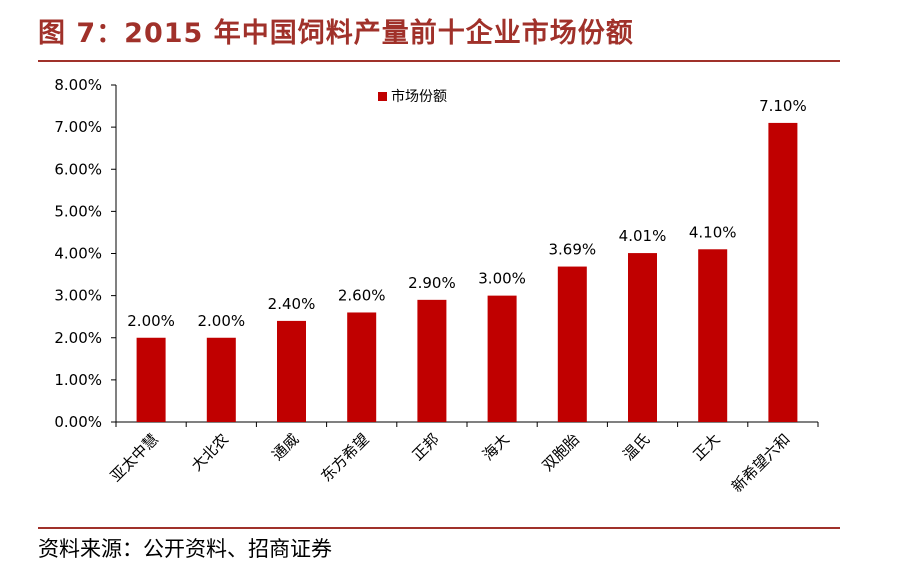 This screenshot has height=572, width=900. What do you see at coordinates (78, 422) in the screenshot?
I see `y-tick-label: 0.00%` at bounding box center [78, 422].